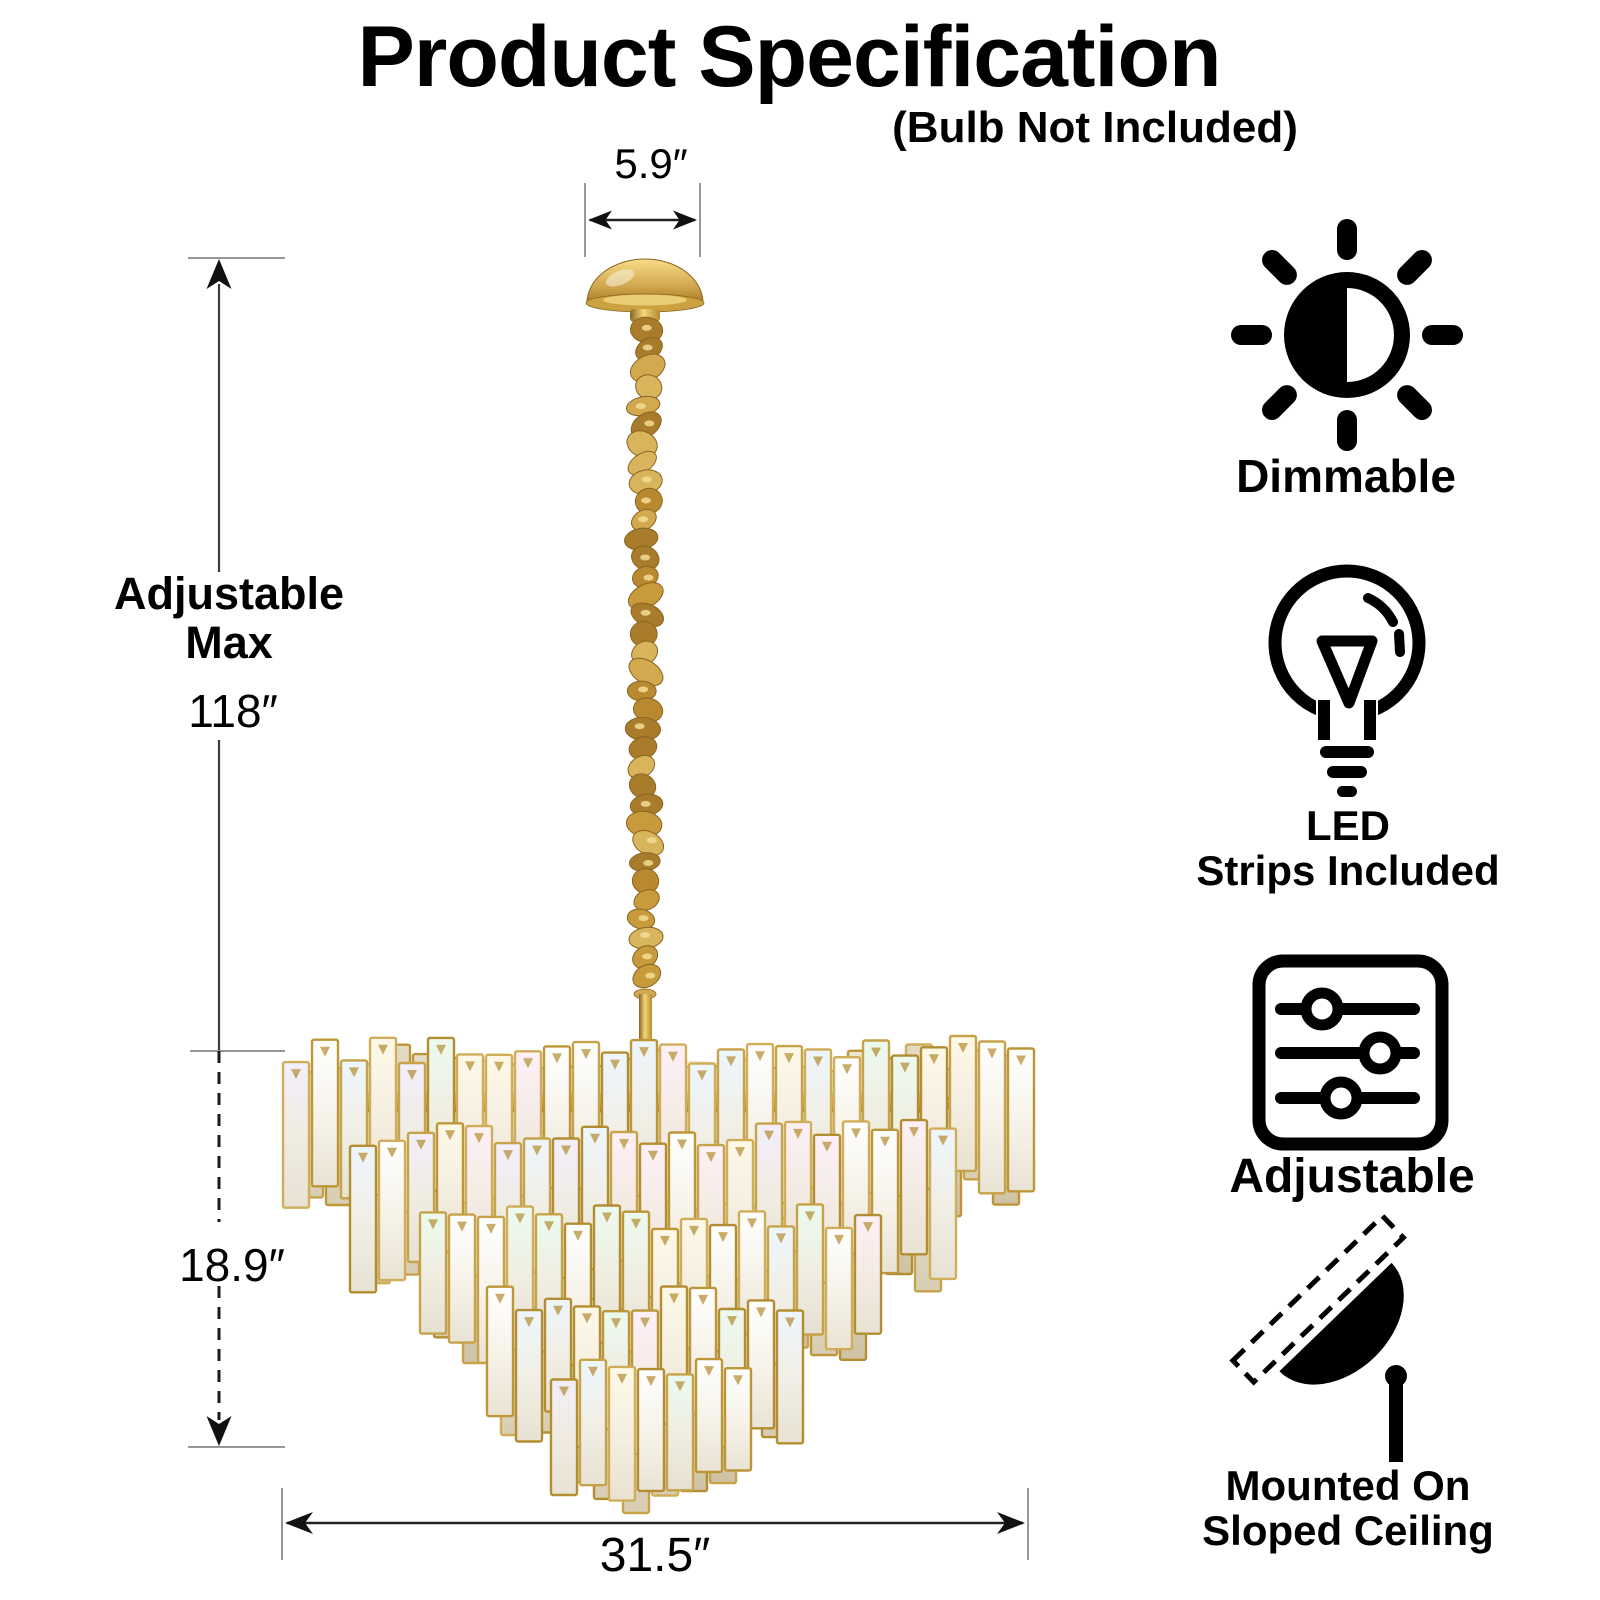 The height and width of the screenshot is (1600, 1600). I want to click on feature-sloped-line1: Mounted On, so click(1348, 1485).